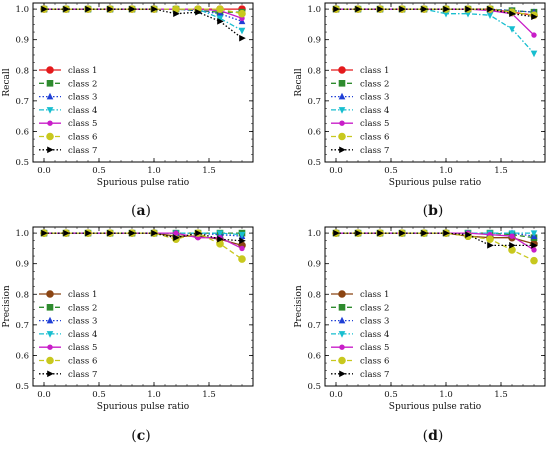  Describe the element at coordinates (22, 295) in the screenshot. I see `y-tick-label: 0.8` at that location.